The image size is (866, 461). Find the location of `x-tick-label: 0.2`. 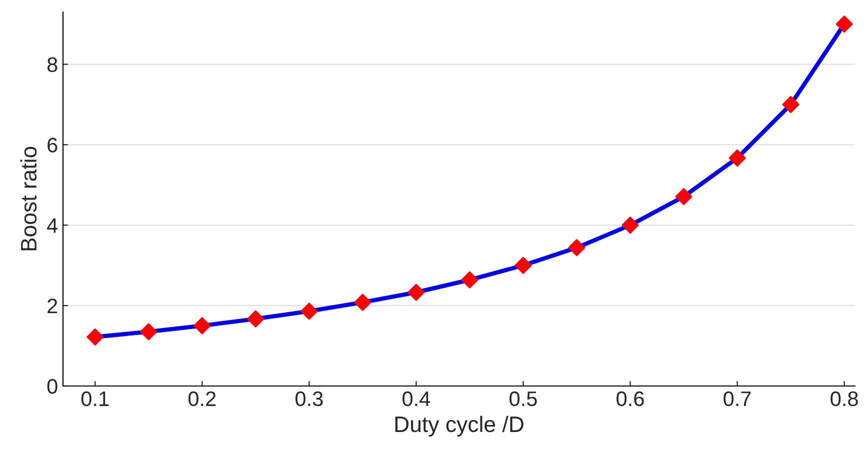

x-tick-label: 0.2 is located at coordinates (202, 398).